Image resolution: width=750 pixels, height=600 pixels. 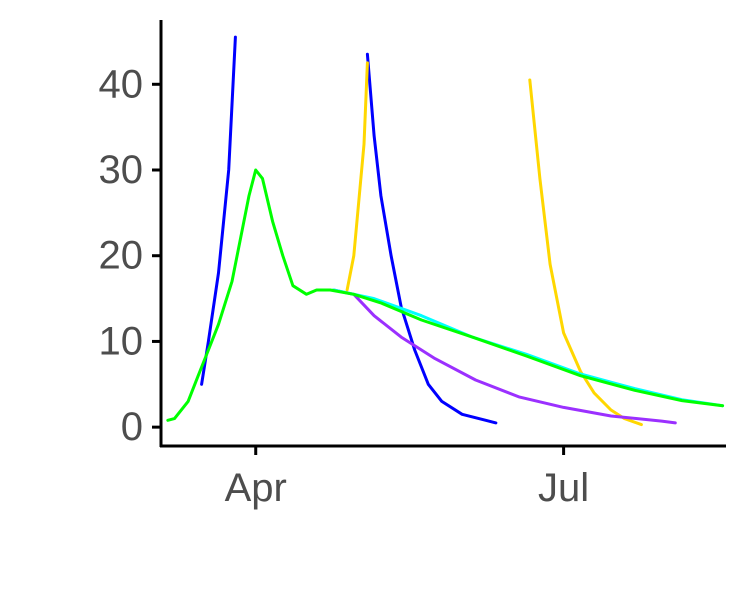 I want to click on x-tick-label: Jul, so click(x=563, y=488).